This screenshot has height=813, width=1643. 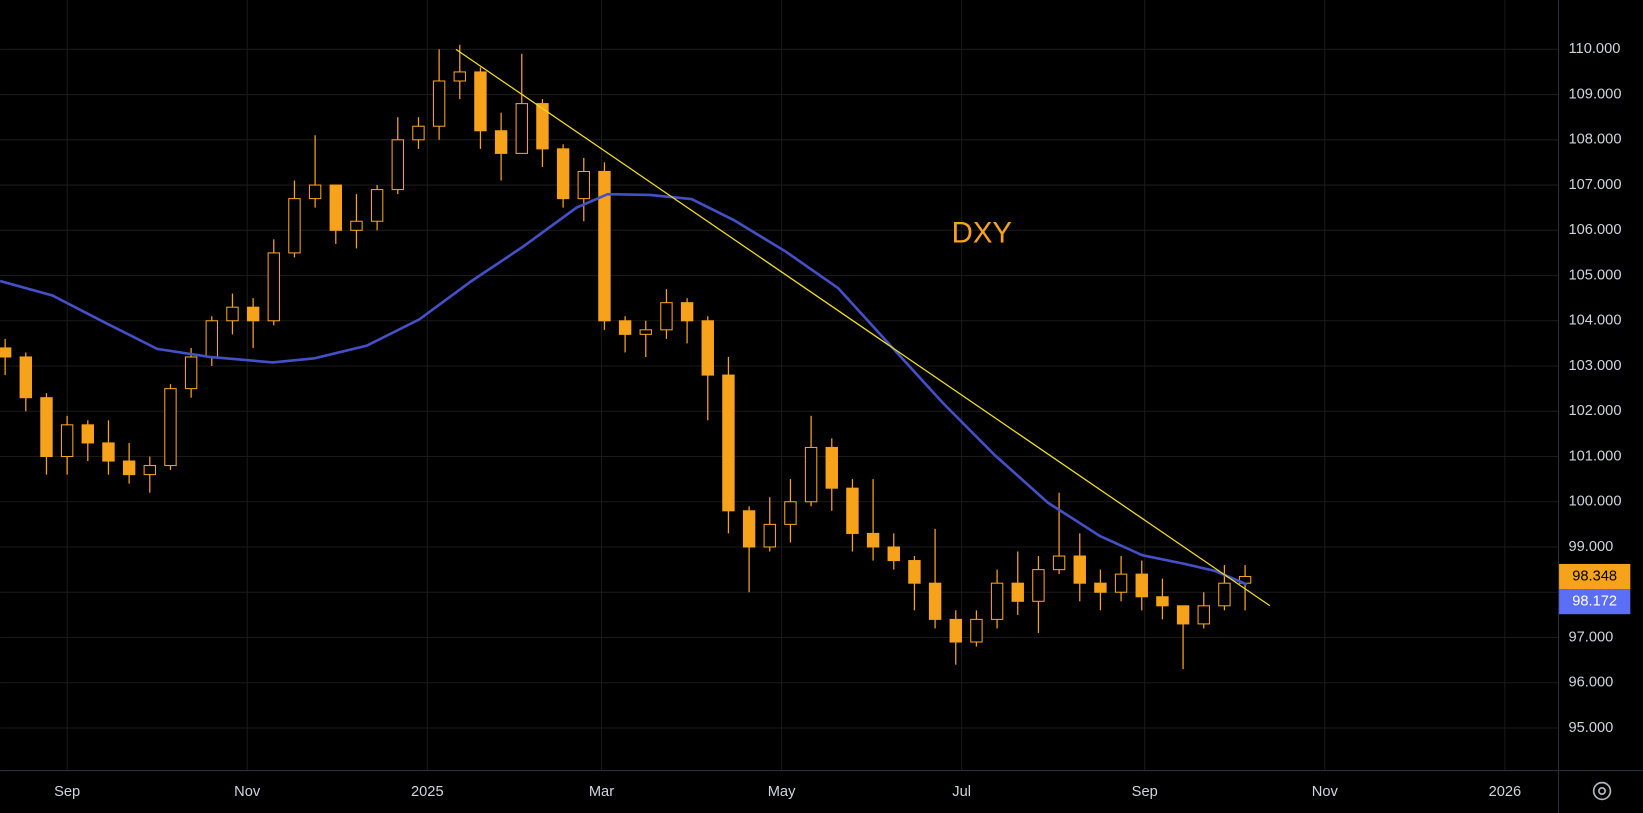 What do you see at coordinates (1594, 411) in the screenshot?
I see `y-tick-label: 102.000` at bounding box center [1594, 411].